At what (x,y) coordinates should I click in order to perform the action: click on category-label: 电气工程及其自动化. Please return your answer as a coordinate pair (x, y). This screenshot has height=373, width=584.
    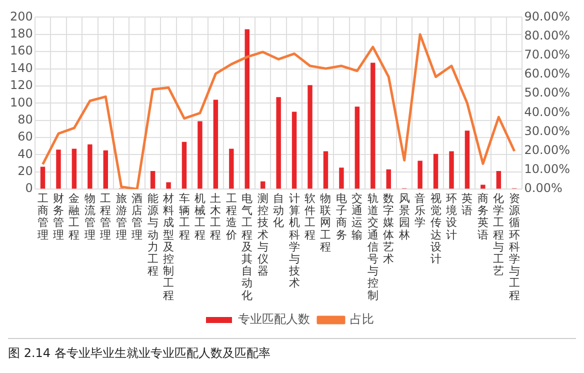
    Looking at the image, I should click on (247, 247).